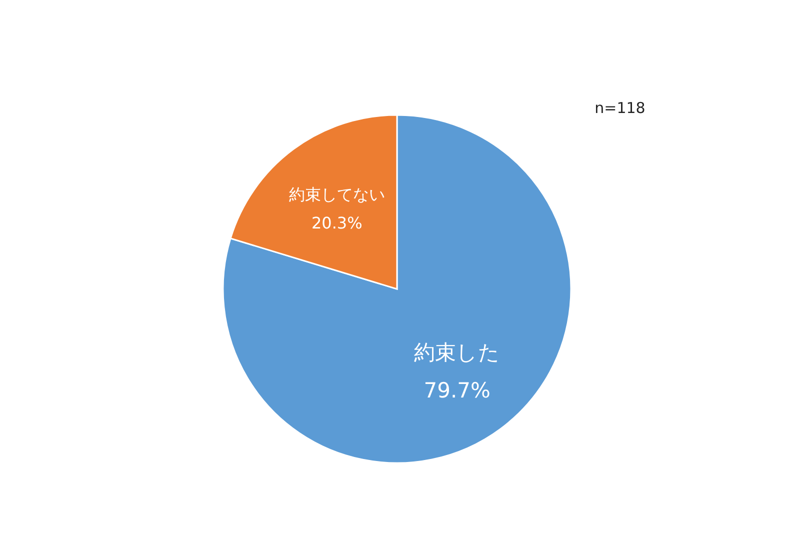 This screenshot has height=533, width=800. Describe the element at coordinates (457, 352) in the screenshot. I see `slice-label: 約束した` at that location.